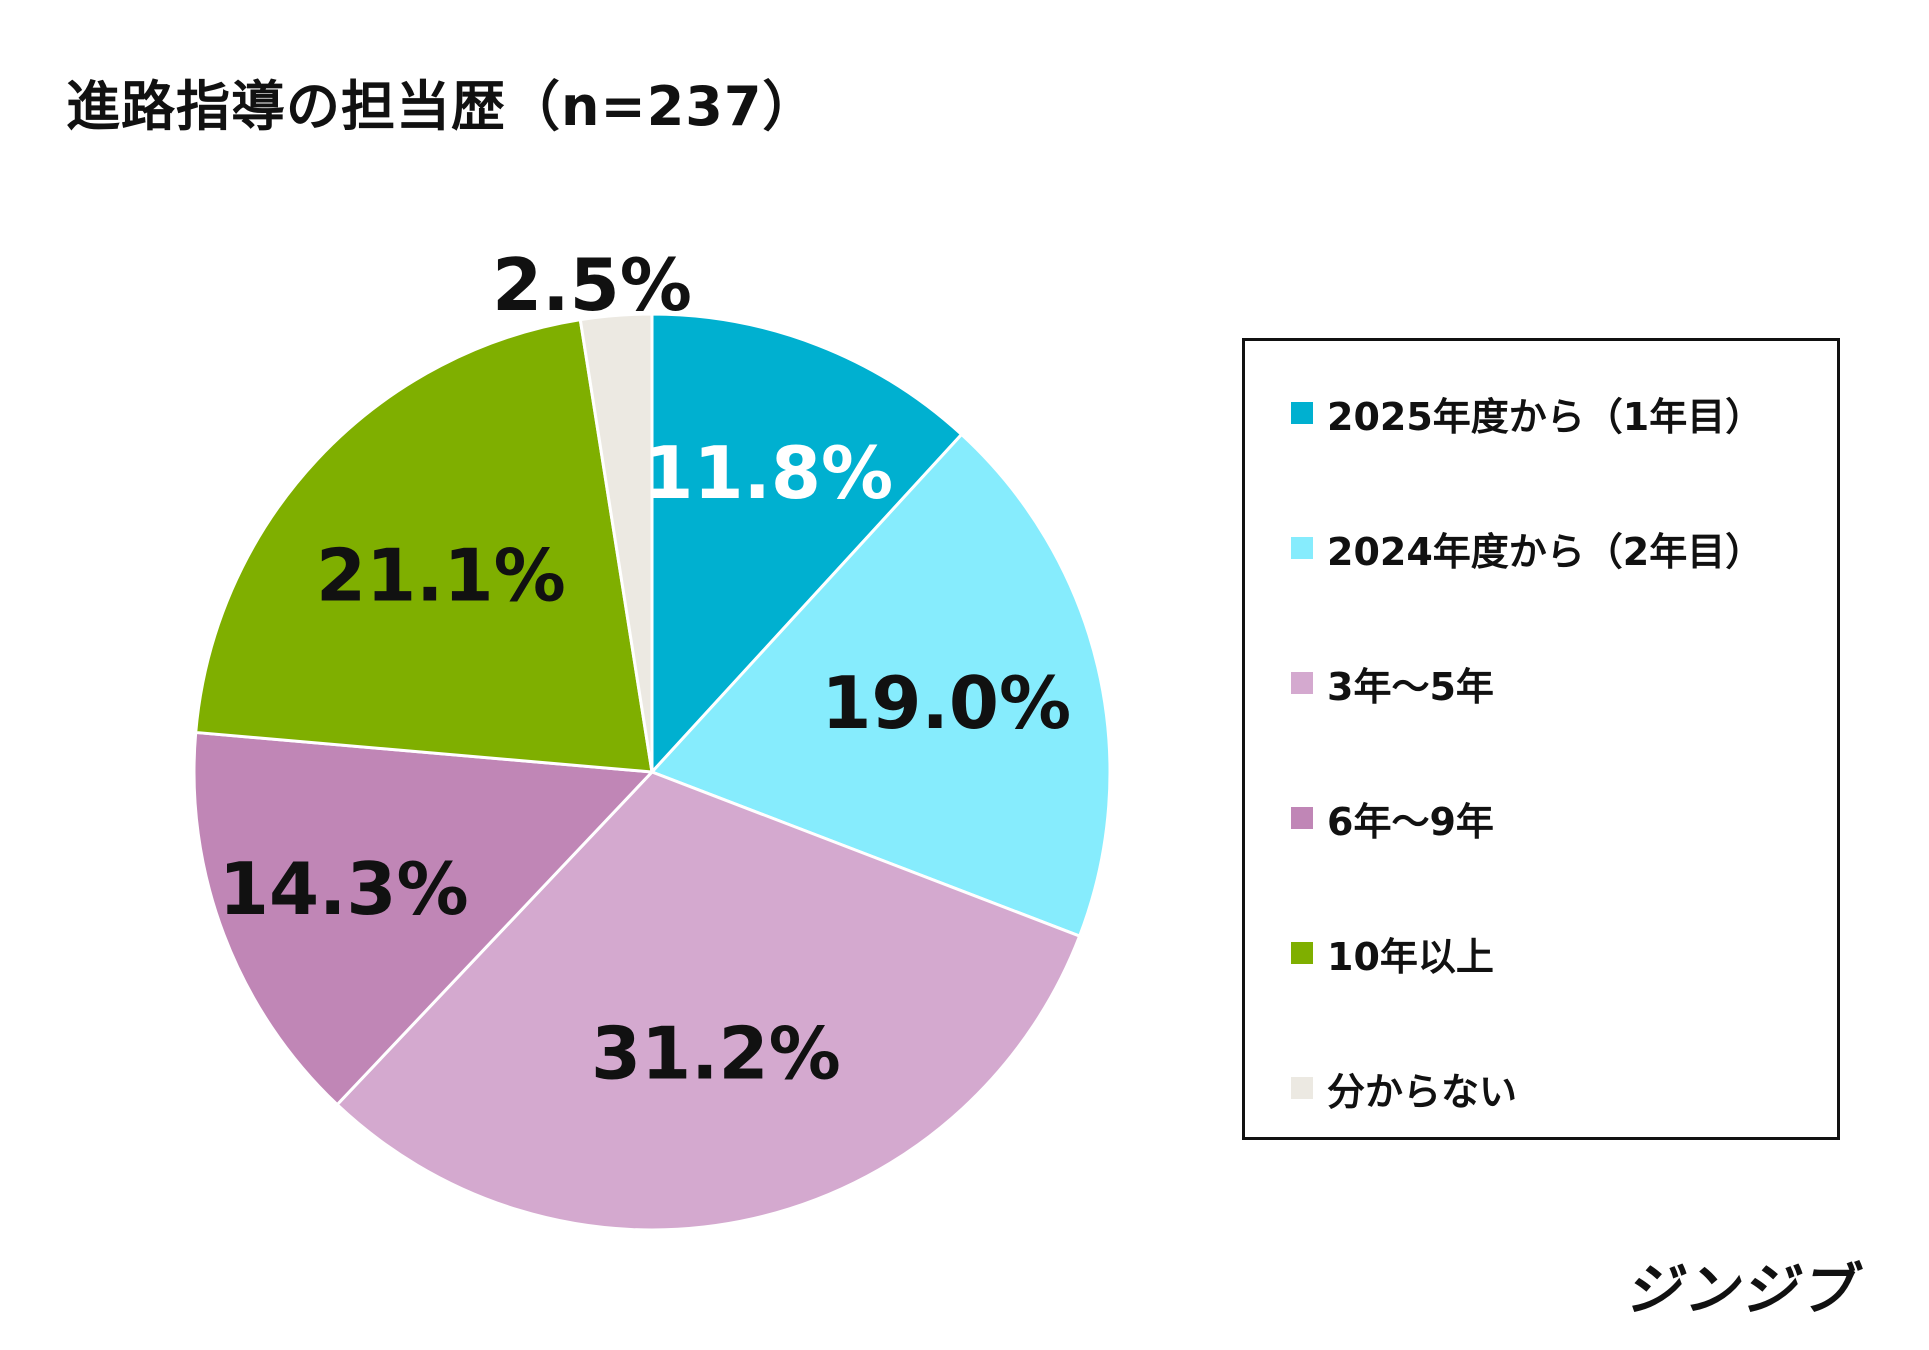 The image size is (1929, 1350). Describe the element at coordinates (1745, 1290) in the screenshot. I see `brand-logo: ジンジブ` at that location.